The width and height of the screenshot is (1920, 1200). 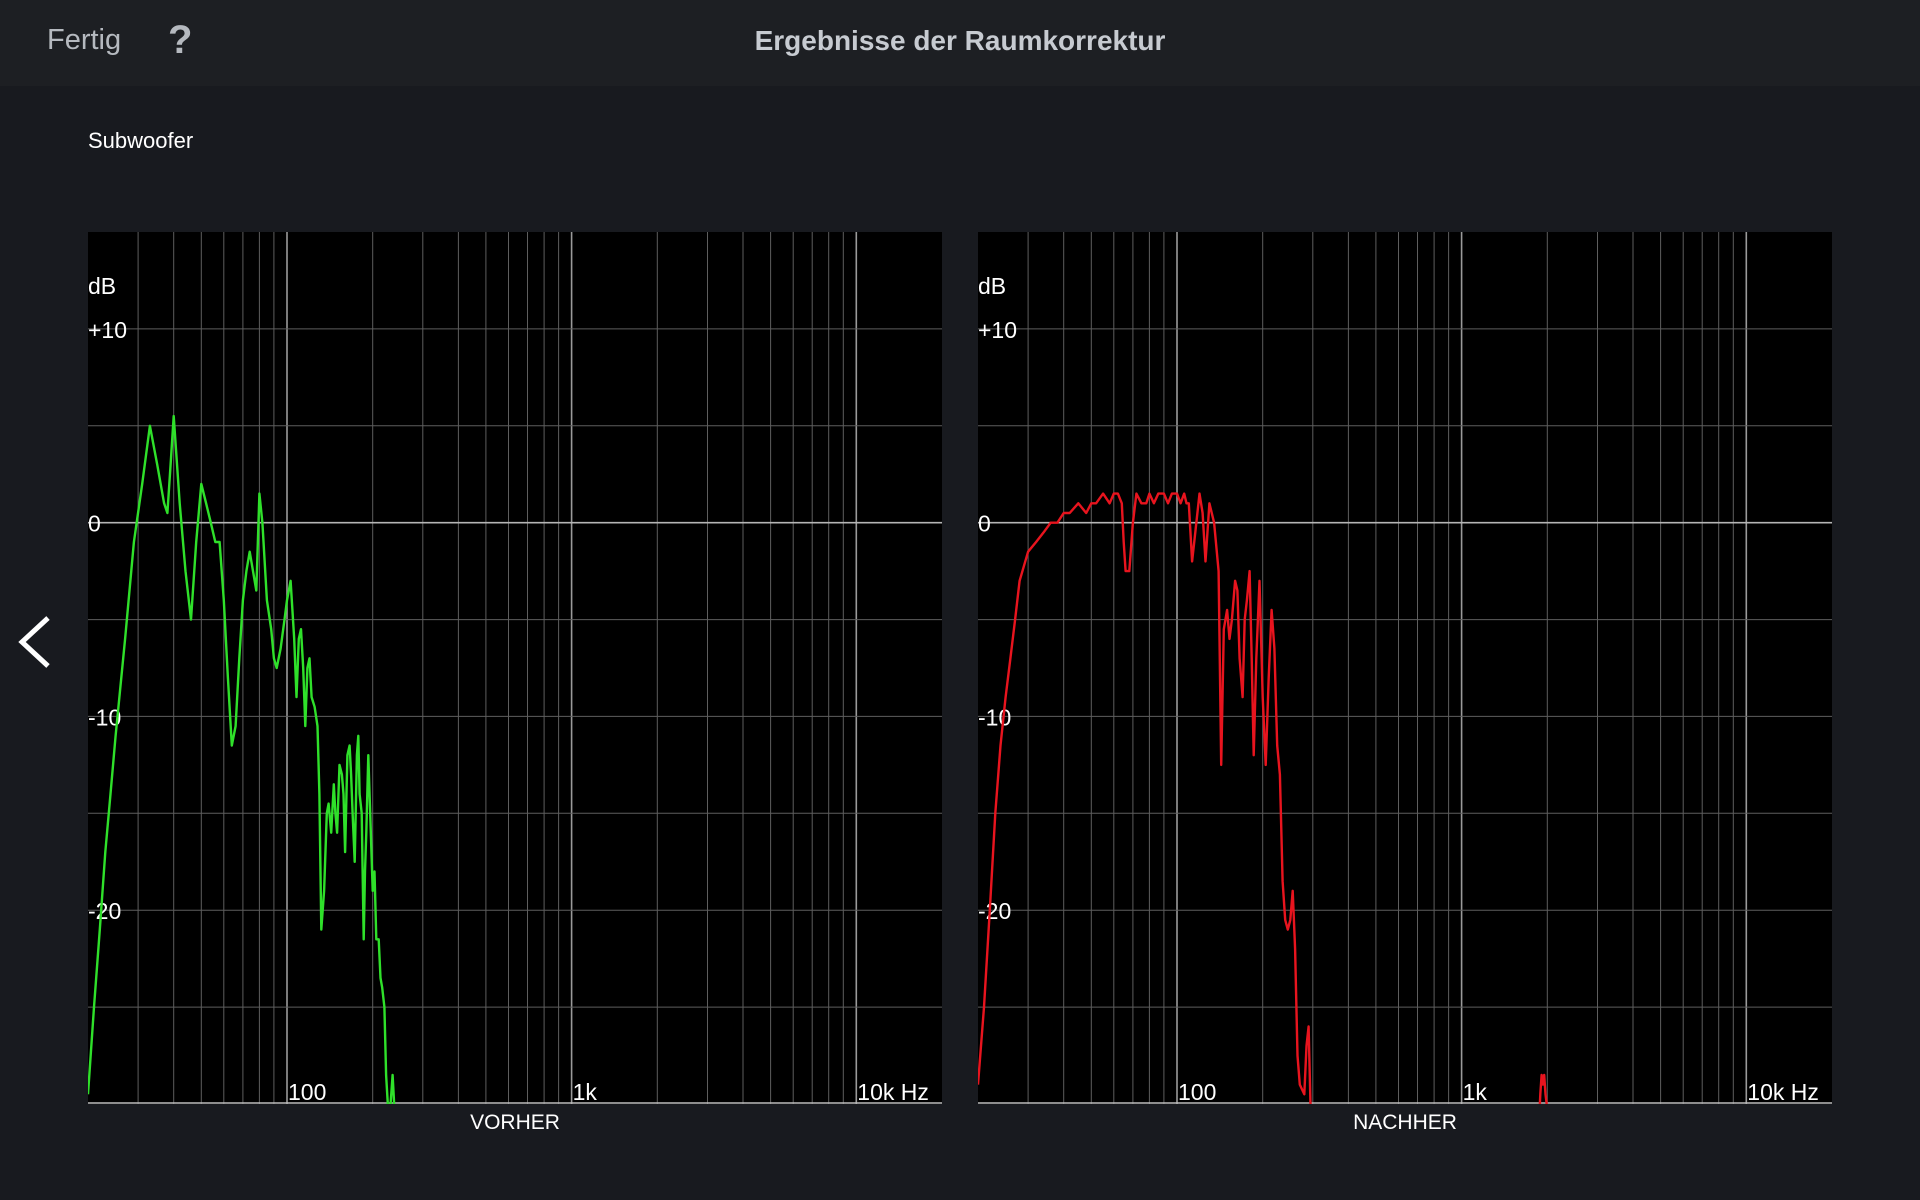 What do you see at coordinates (992, 286) in the screenshot?
I see `after-y-axis-label: dB` at bounding box center [992, 286].